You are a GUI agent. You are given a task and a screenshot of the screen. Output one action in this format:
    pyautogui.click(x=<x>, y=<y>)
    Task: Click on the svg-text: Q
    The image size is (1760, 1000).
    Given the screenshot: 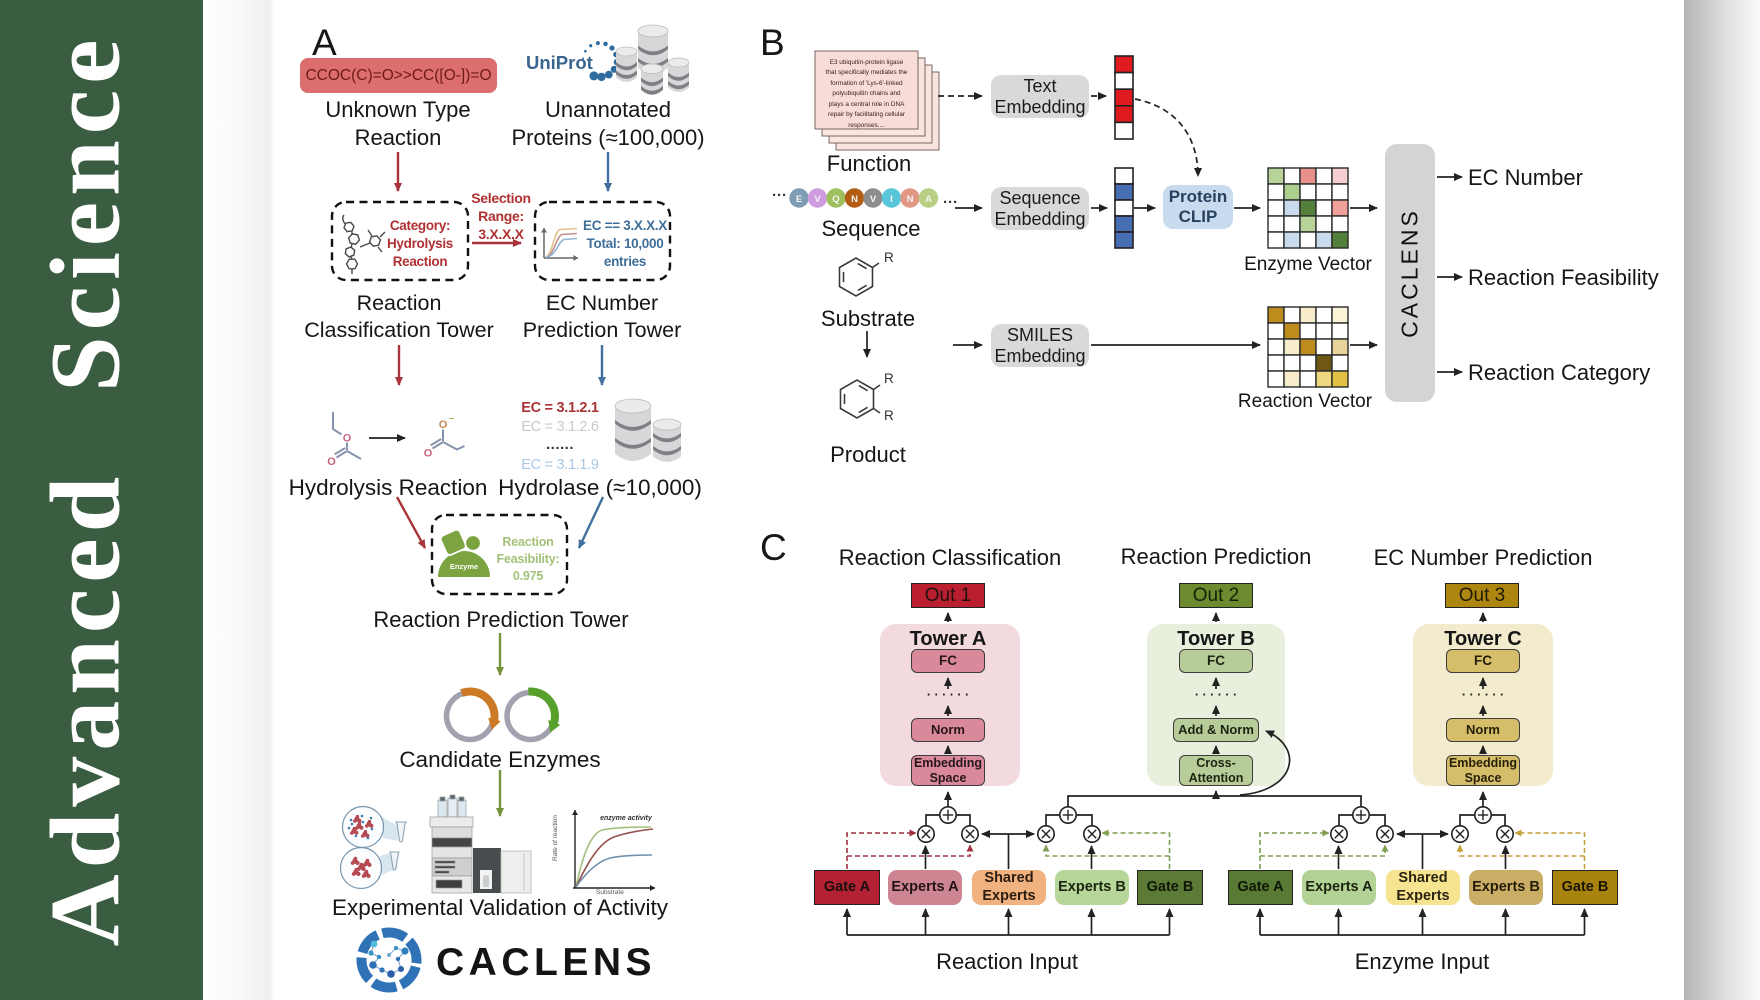 What is the action you would take?
    pyautogui.click(x=835, y=199)
    